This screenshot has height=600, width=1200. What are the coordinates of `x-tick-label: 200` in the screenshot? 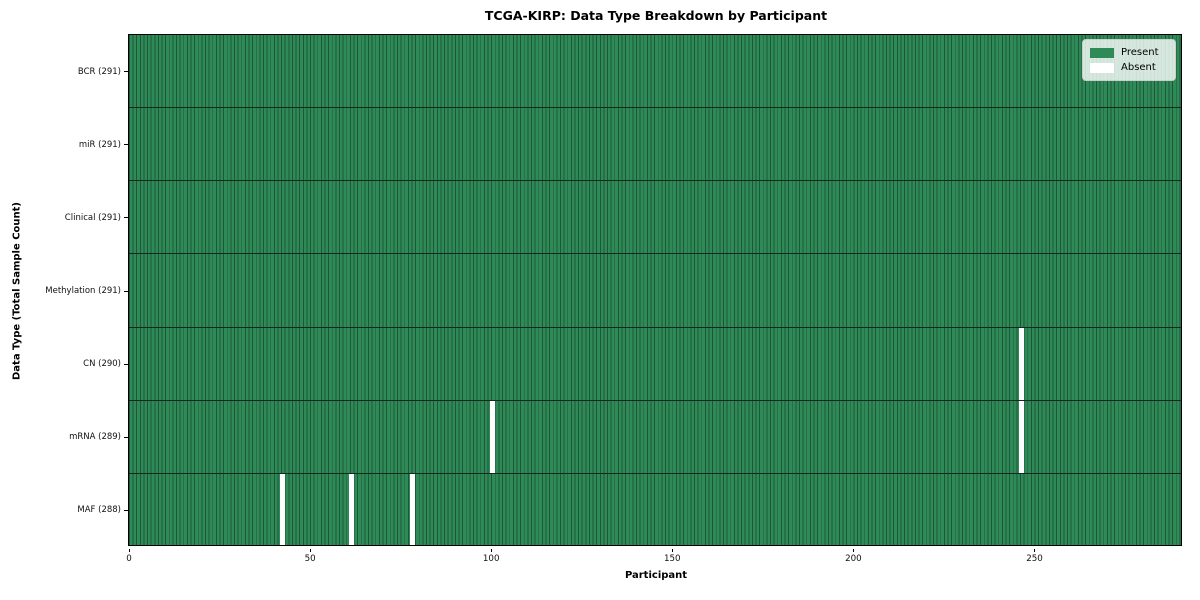 It's located at (853, 559).